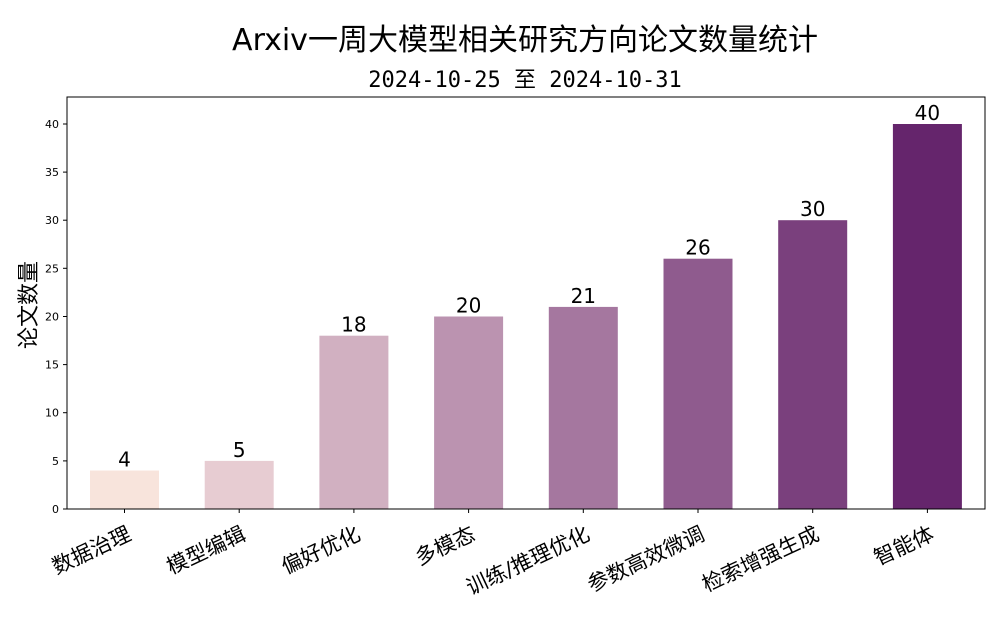 The image size is (1000, 618). Describe the element at coordinates (206, 550) in the screenshot. I see `x-tick-label-2: 模型编辑` at that location.